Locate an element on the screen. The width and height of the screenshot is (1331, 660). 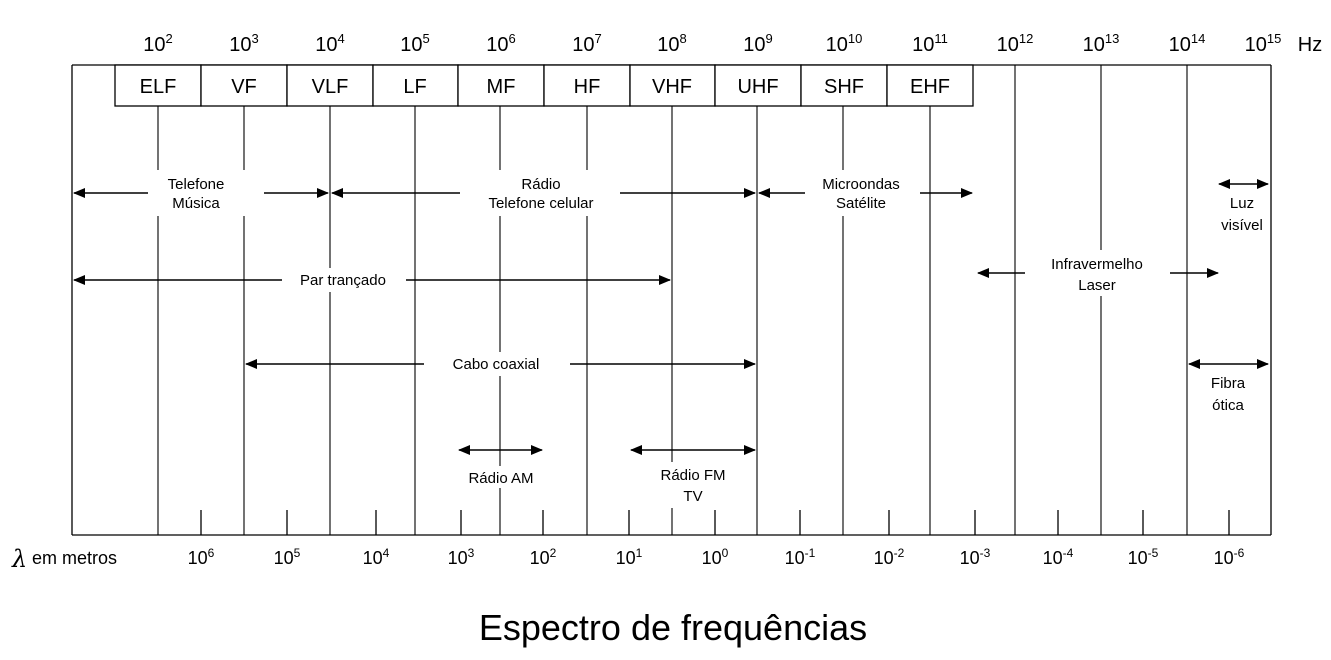
range-microondas-satelite: Microondas Satélite is located at coordinates (865, 193).